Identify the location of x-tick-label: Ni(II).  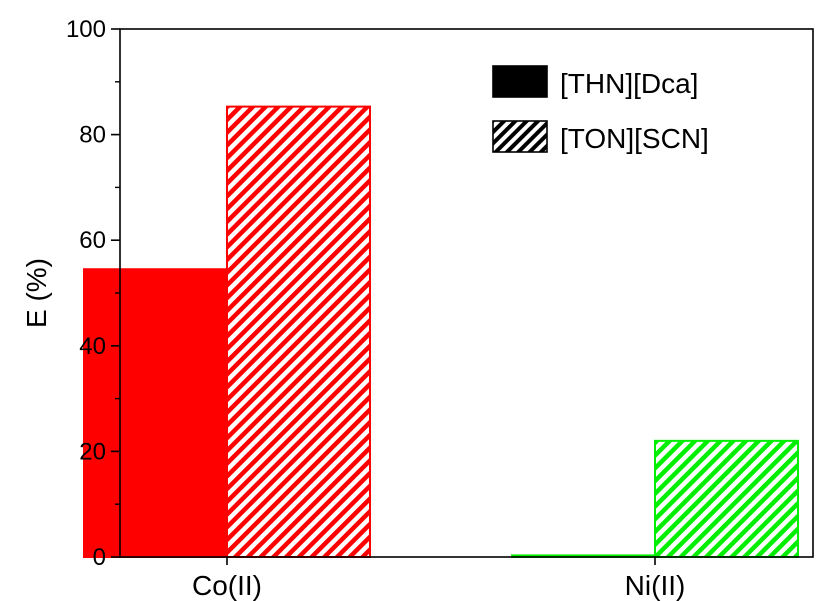
(655, 585).